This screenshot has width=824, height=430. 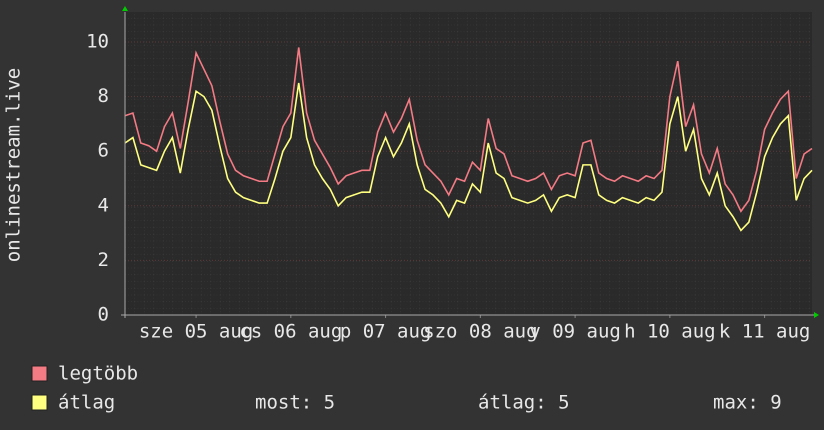 What do you see at coordinates (765, 332) in the screenshot?
I see `x-tick-label: k 11 aug` at bounding box center [765, 332].